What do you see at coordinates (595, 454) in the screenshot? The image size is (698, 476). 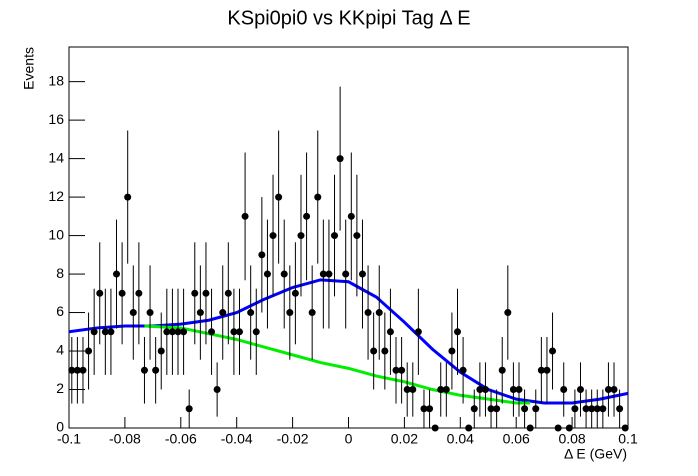 I see `x-axis-label: Δ E (GeV)` at bounding box center [595, 454].